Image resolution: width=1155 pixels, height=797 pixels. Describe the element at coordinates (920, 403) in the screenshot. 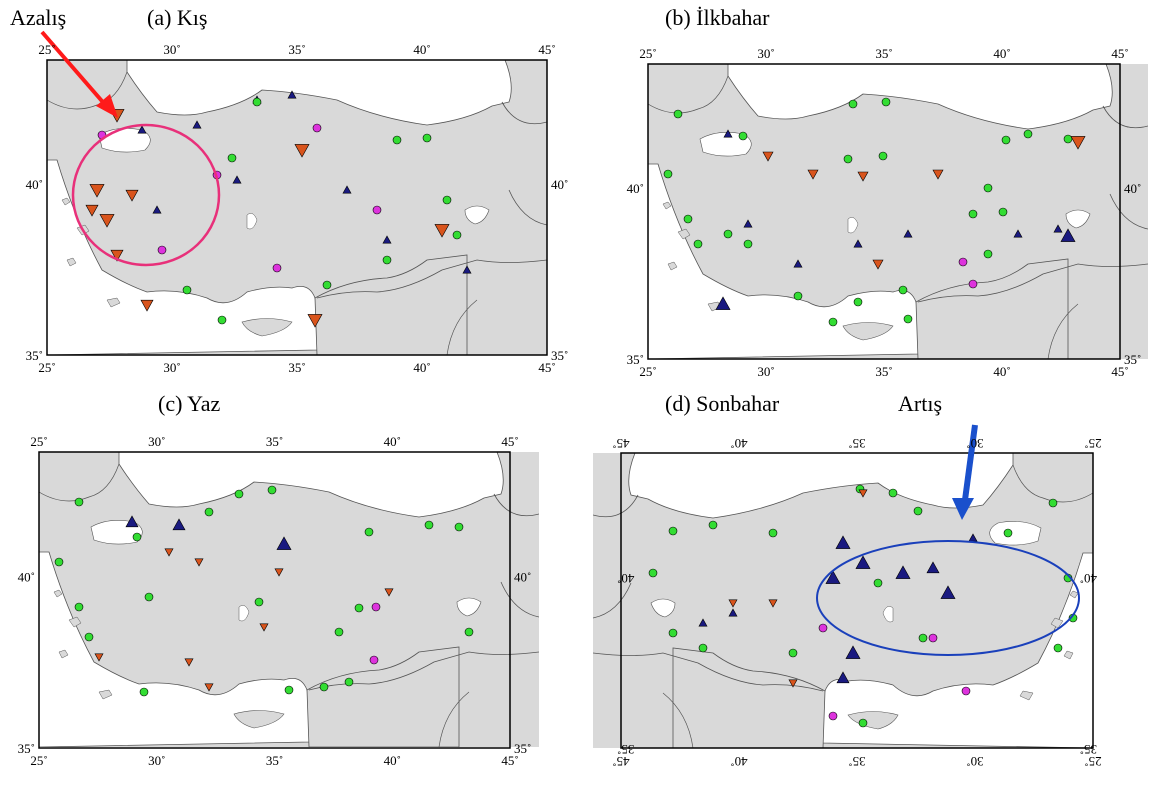

I see `increase-callout-label: Artış` at that location.